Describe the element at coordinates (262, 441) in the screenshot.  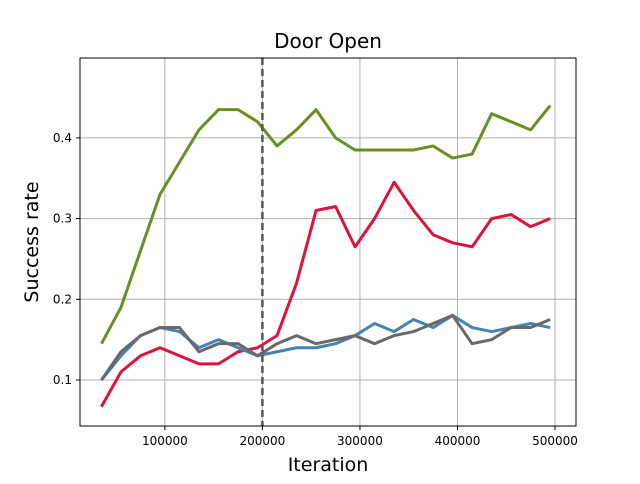
I see `x-tick-label: 200000` at that location.